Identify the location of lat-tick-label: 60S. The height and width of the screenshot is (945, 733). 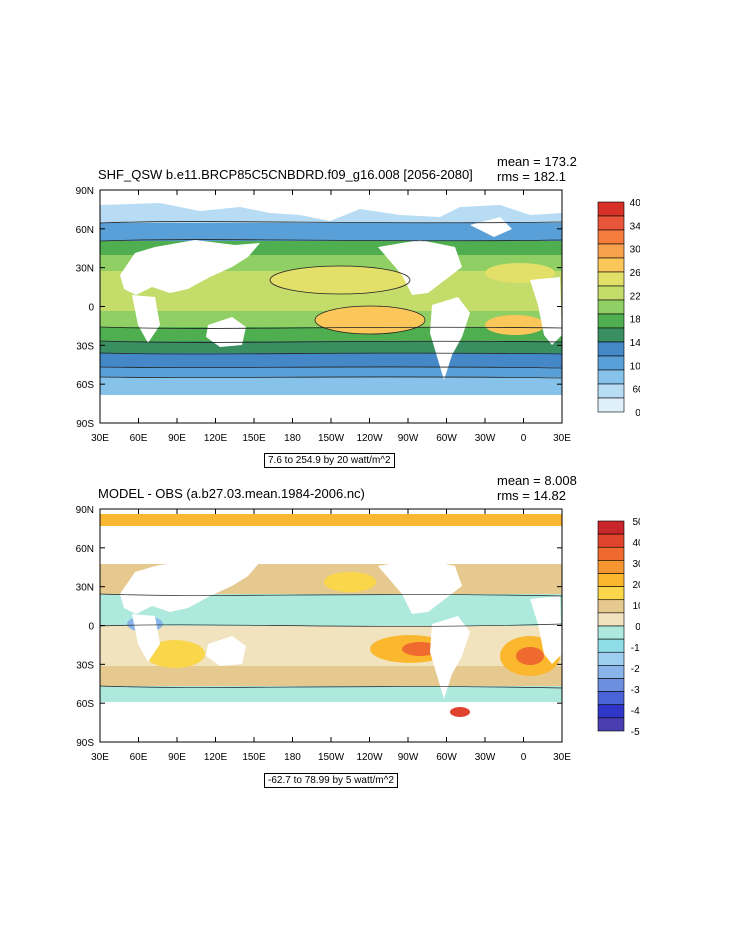
(85, 385).